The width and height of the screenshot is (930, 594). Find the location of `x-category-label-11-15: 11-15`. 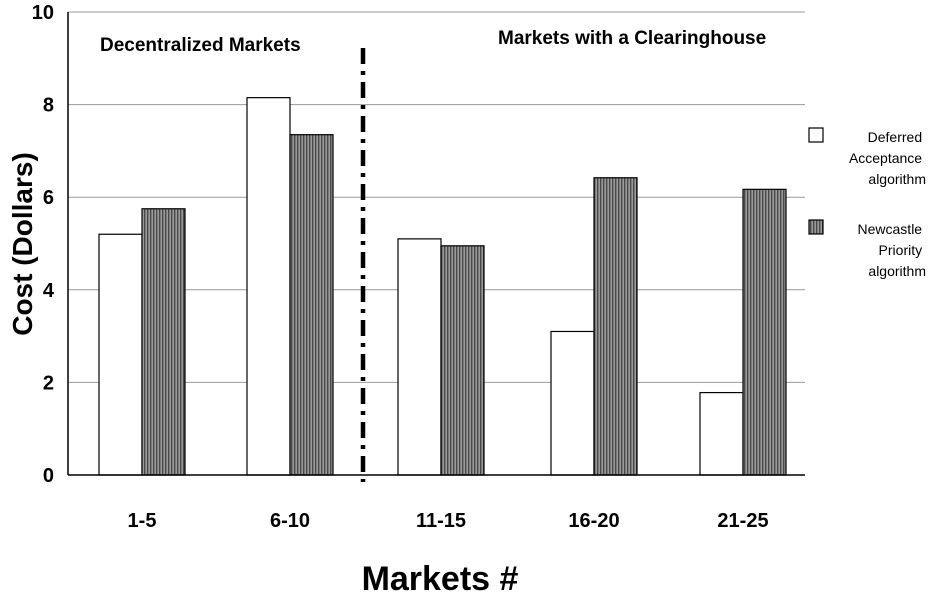

x-category-label-11-15: 11-15 is located at coordinates (441, 521).